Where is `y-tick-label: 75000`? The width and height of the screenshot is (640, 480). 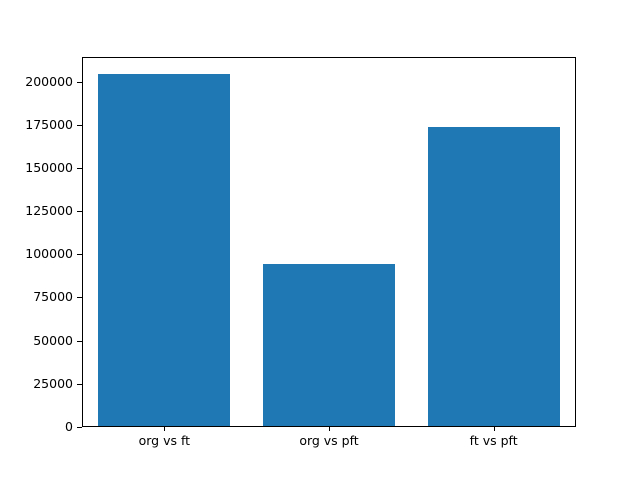
y-tick-label: 75000 is located at coordinates (53, 297).